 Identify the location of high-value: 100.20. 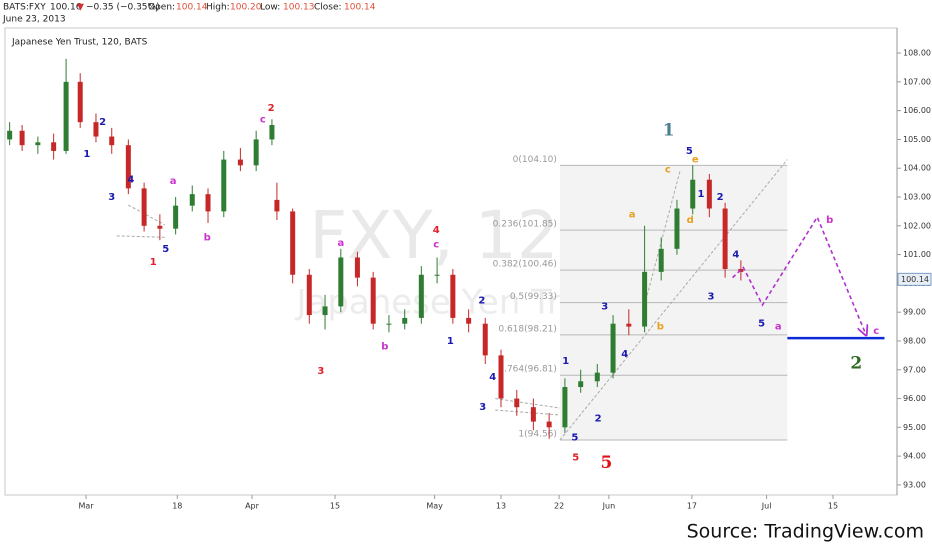
(246, 8).